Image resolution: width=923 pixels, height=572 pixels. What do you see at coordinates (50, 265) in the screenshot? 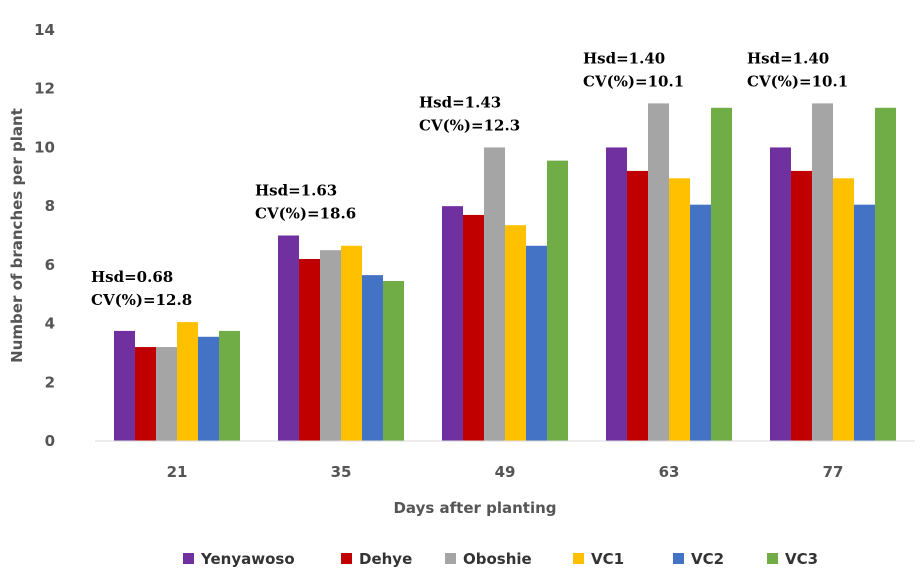
I see `y-tick-label: 6` at bounding box center [50, 265].